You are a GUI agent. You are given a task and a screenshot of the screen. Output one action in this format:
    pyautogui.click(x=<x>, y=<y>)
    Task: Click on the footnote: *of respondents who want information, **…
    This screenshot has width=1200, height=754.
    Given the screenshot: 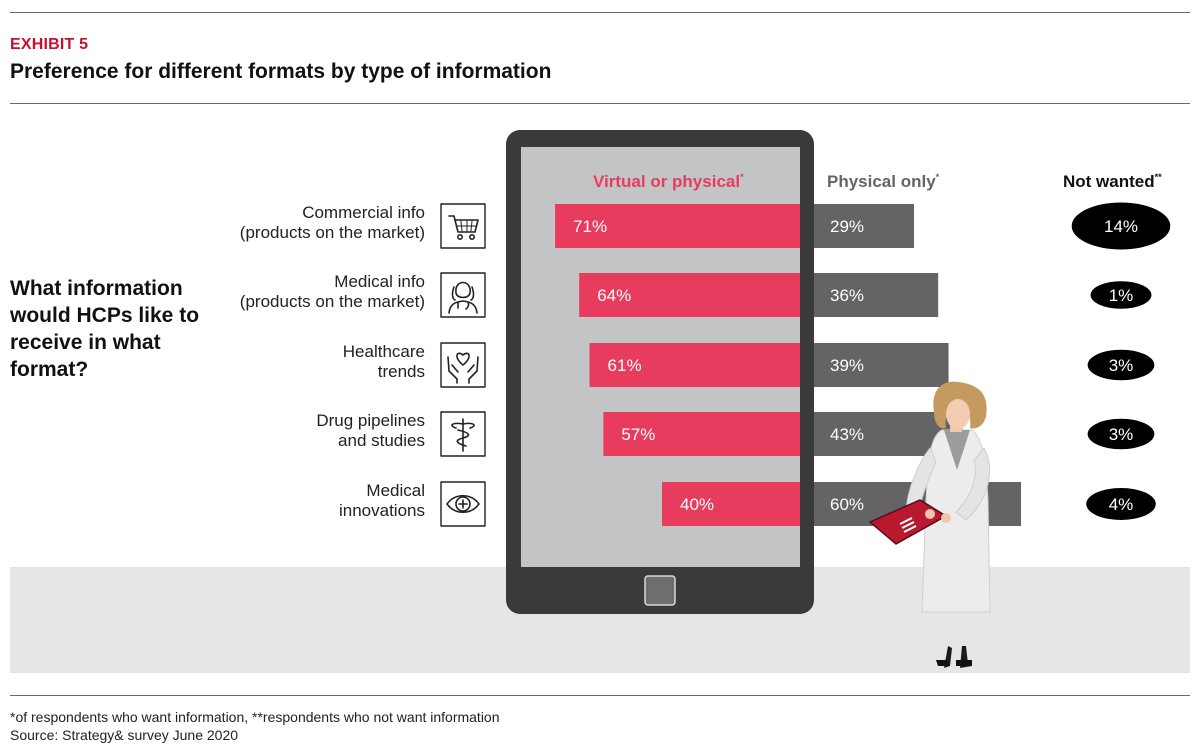 What is the action you would take?
    pyautogui.click(x=255, y=717)
    